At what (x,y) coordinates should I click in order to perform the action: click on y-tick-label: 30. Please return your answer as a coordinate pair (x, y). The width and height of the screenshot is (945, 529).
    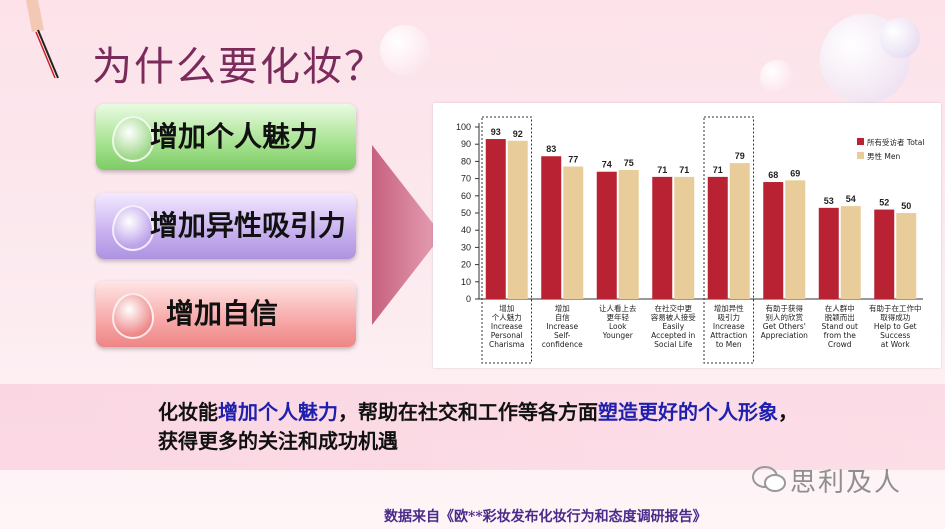
    Looking at the image, I should click on (466, 247).